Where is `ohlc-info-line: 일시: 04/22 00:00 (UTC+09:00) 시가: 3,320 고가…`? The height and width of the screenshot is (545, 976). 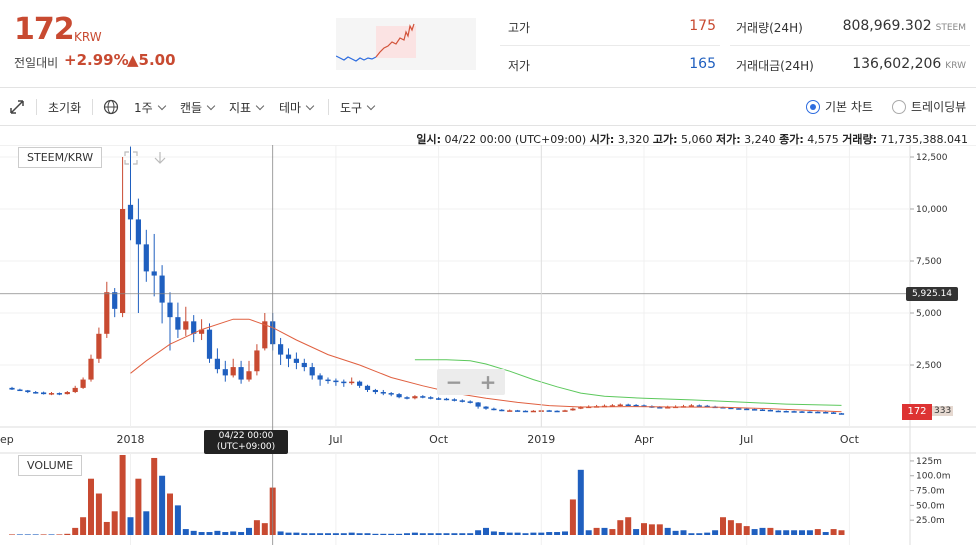 ohlc-info-line: 일시: 04/22 00:00 (UTC+09:00) 시가: 3,320 고가… is located at coordinates (692, 139).